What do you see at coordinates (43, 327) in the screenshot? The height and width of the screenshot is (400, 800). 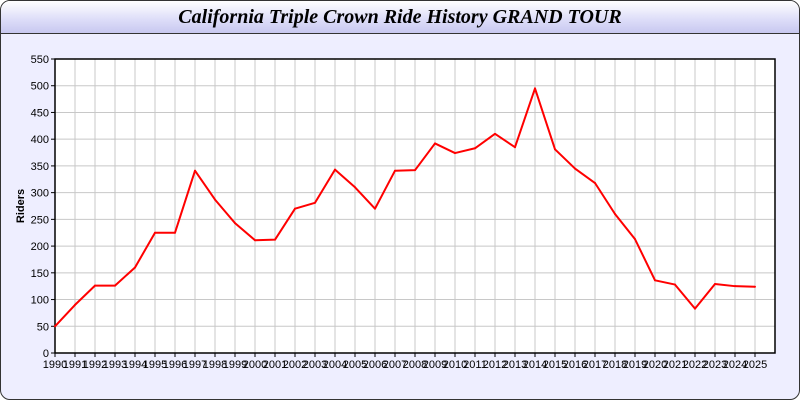 I see `y-tick-label: 50` at bounding box center [43, 327].